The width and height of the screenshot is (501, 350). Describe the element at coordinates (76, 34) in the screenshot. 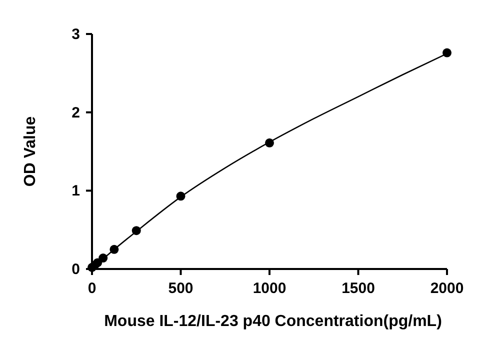

I see `y-tick-label: 3` at that location.